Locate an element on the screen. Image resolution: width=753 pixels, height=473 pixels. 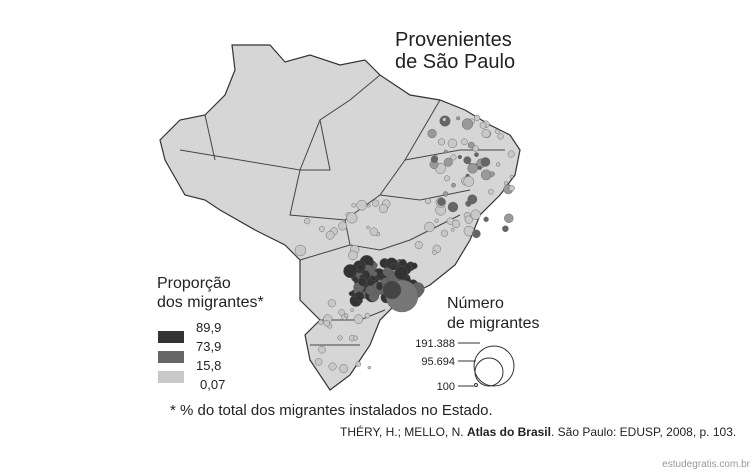
legend-value: 95.694 is located at coordinates (438, 362).